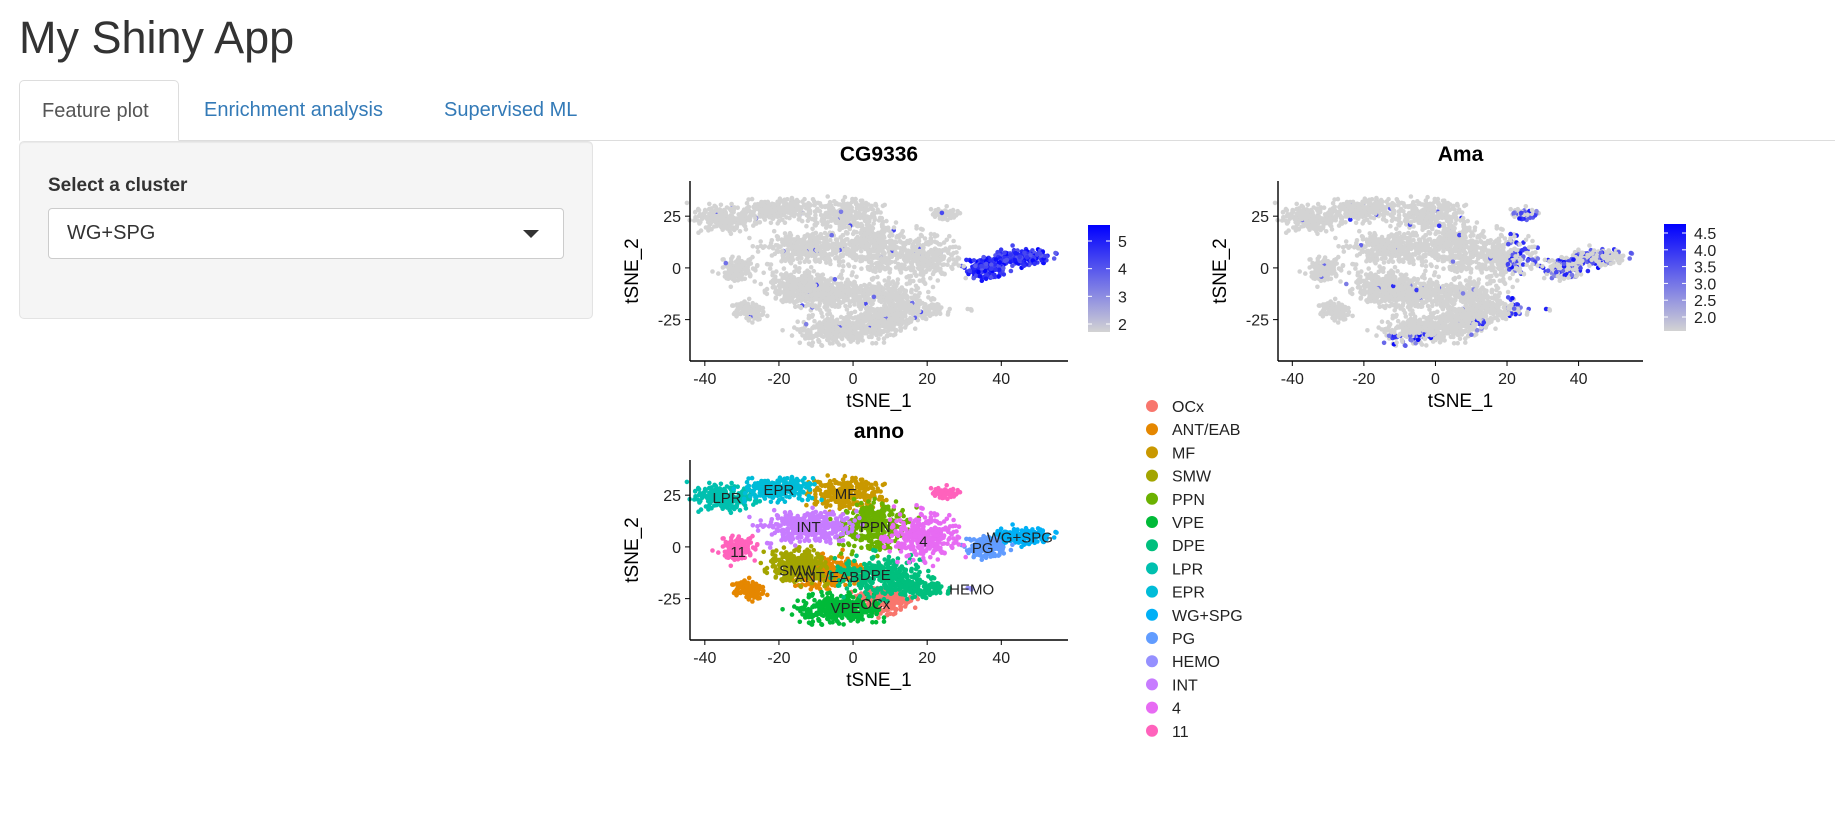 The width and height of the screenshot is (1835, 831). I want to click on y-tick-label: -25, so click(669, 321).